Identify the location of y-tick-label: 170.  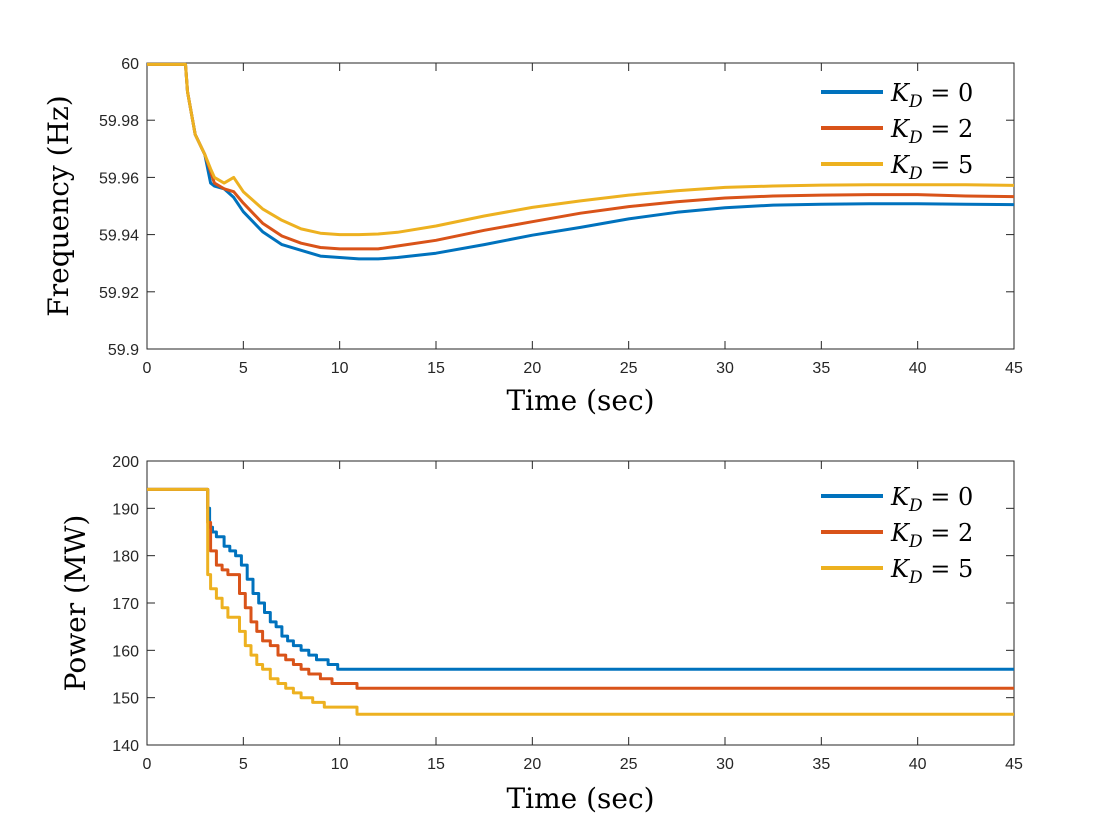
(125, 604).